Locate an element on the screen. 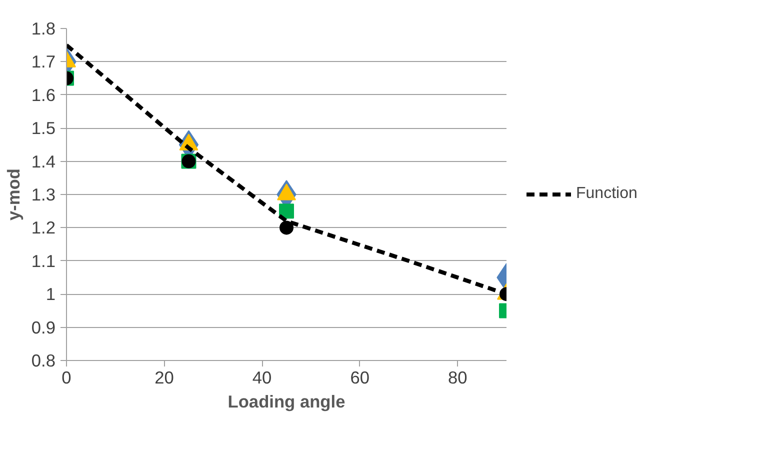 Image resolution: width=764 pixels, height=461 pixels. x-tick-label: 0 is located at coordinates (67, 378).